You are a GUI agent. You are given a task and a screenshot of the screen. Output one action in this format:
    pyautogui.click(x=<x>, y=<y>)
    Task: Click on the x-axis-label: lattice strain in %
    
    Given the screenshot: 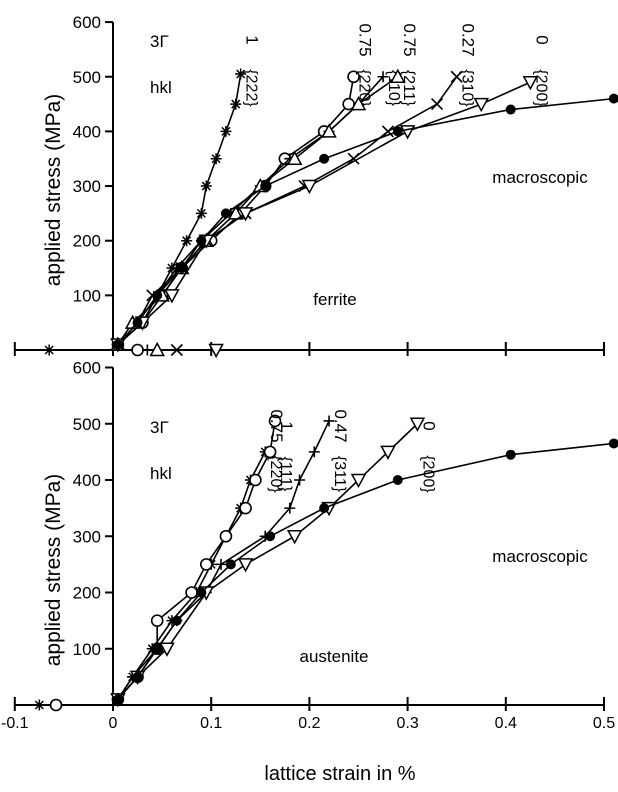 What is the action you would take?
    pyautogui.click(x=339, y=774)
    